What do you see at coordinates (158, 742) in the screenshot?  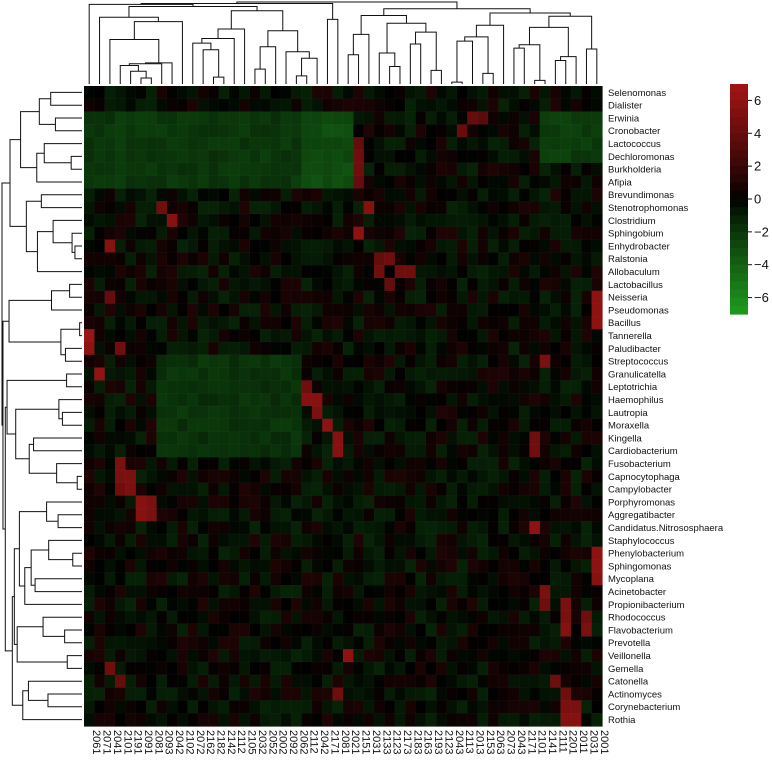 I see `column-label: 2081` at bounding box center [158, 742].